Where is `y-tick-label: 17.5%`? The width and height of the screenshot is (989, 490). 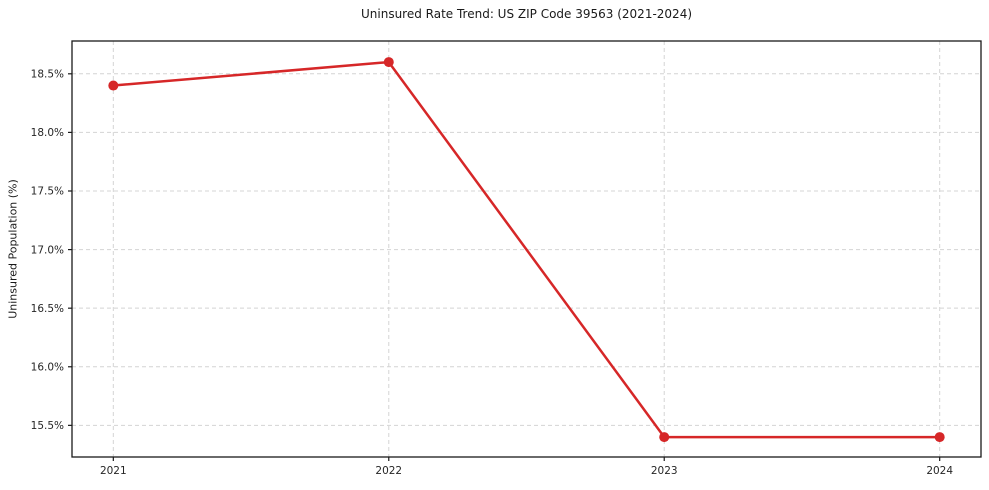
y-tick-label: 17.5% is located at coordinates (47, 192).